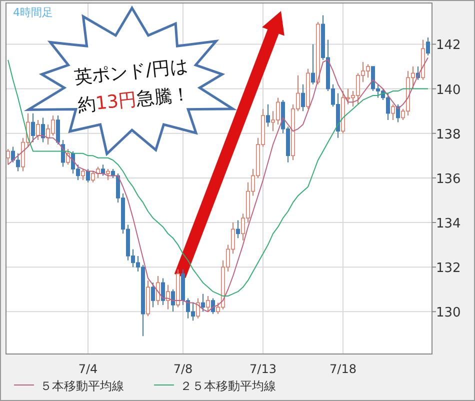 This screenshot has height=401, width=475. I want to click on y-tick-label: 136, so click(448, 179).